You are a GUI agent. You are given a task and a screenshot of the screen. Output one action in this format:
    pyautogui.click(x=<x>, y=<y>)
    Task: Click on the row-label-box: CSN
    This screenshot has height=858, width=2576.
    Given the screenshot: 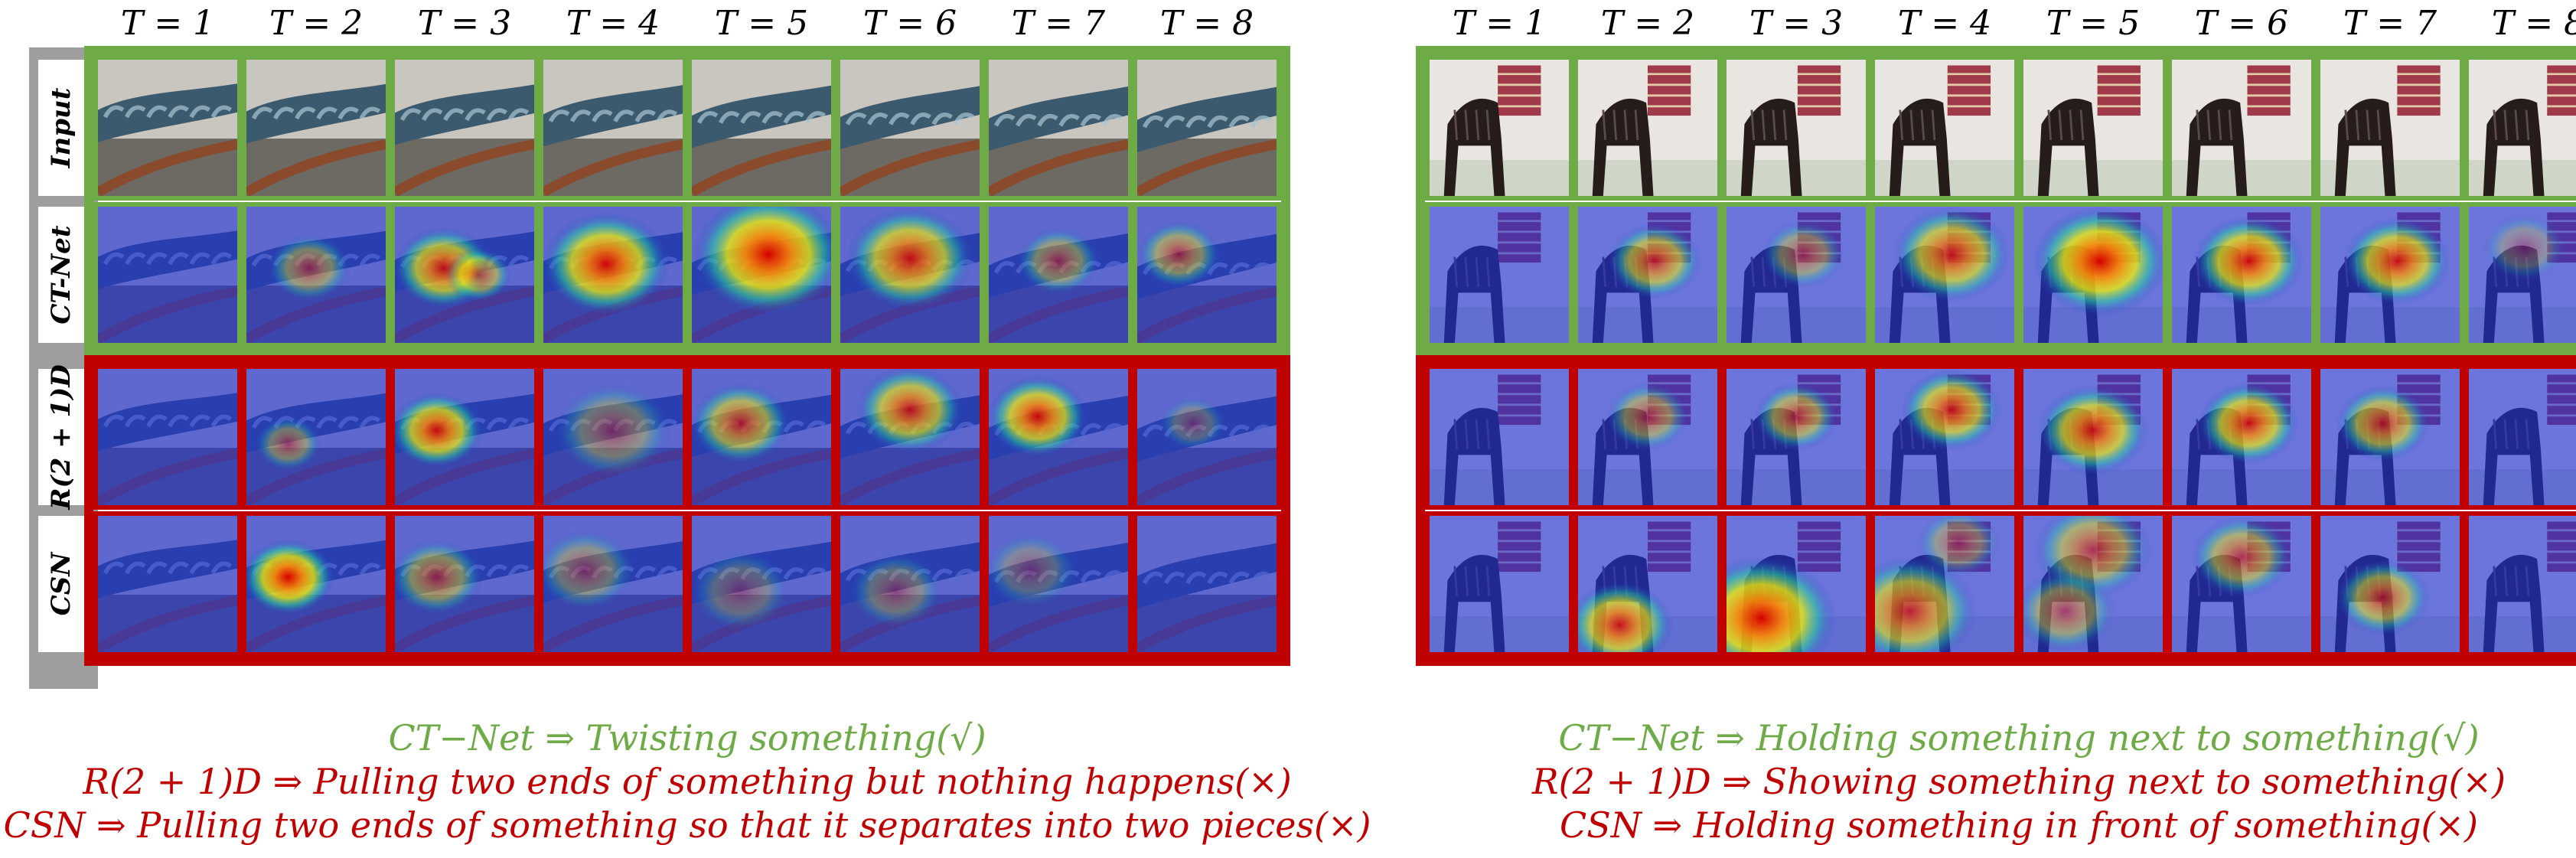 What is the action you would take?
    pyautogui.click(x=61, y=584)
    